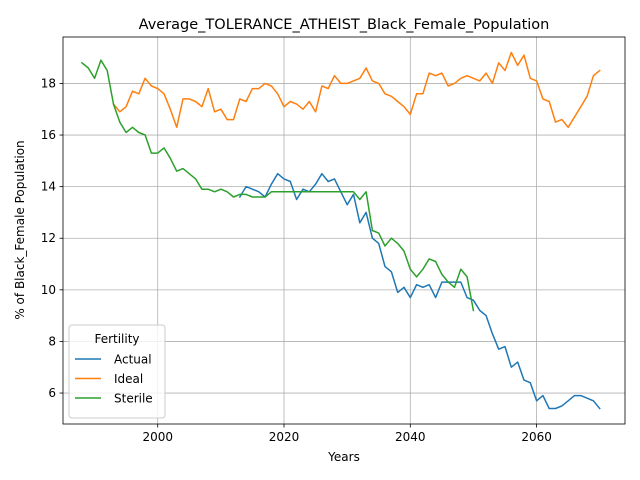  I want to click on y-tick-label: 8, so click(52, 341).